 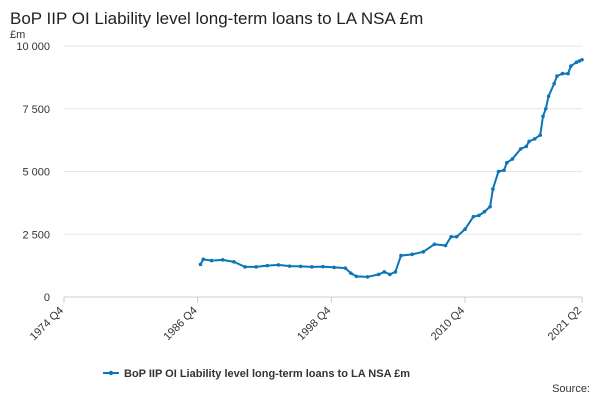 I want to click on x-tick-label: 2021 Q2, so click(x=565, y=324).